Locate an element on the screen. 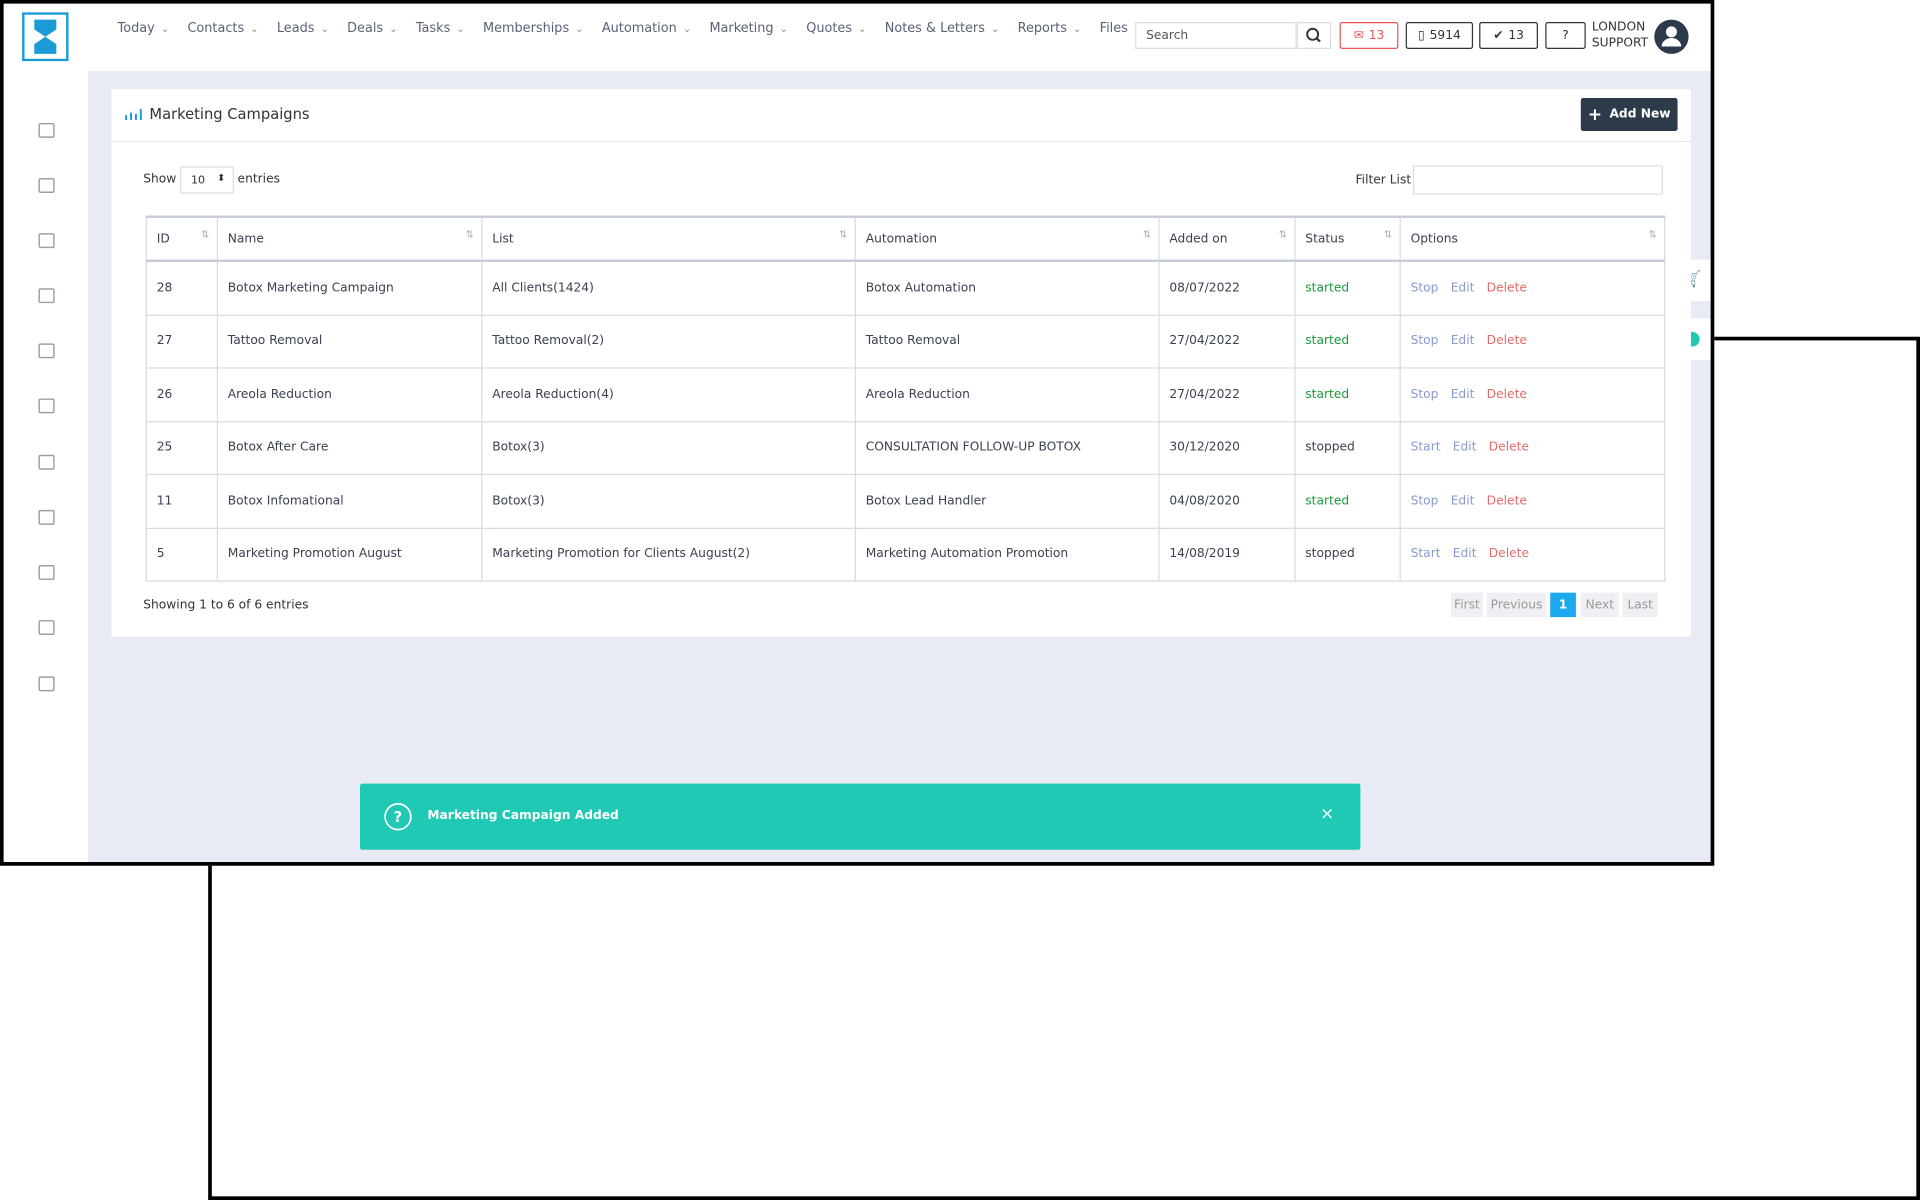  column-header: Name ⇅ is located at coordinates (349, 239).